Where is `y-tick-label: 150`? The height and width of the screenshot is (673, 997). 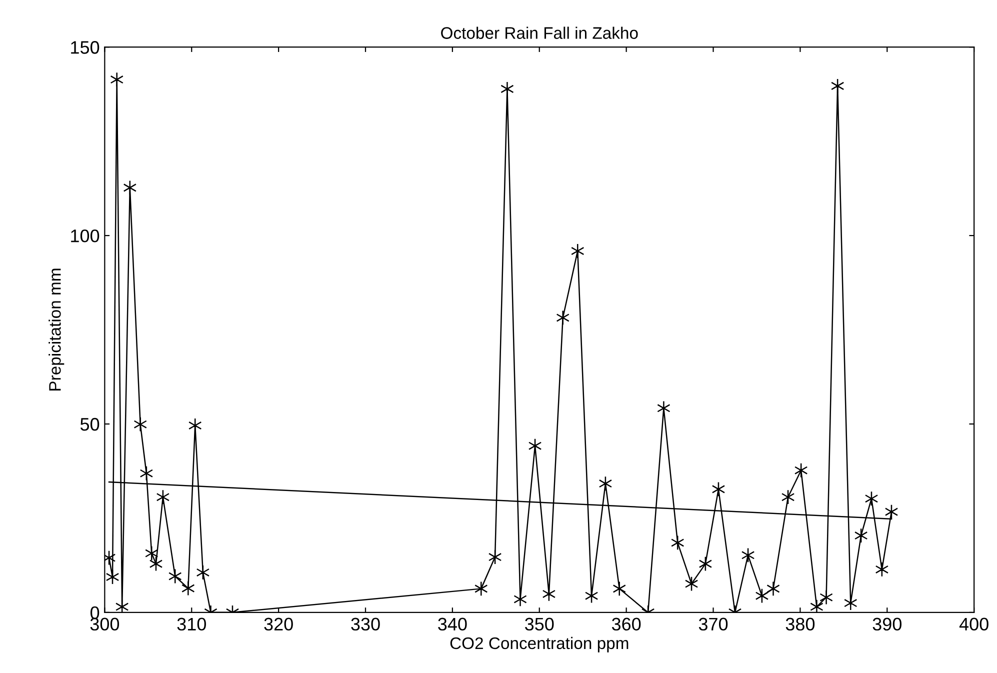 y-tick-label: 150 is located at coordinates (85, 47).